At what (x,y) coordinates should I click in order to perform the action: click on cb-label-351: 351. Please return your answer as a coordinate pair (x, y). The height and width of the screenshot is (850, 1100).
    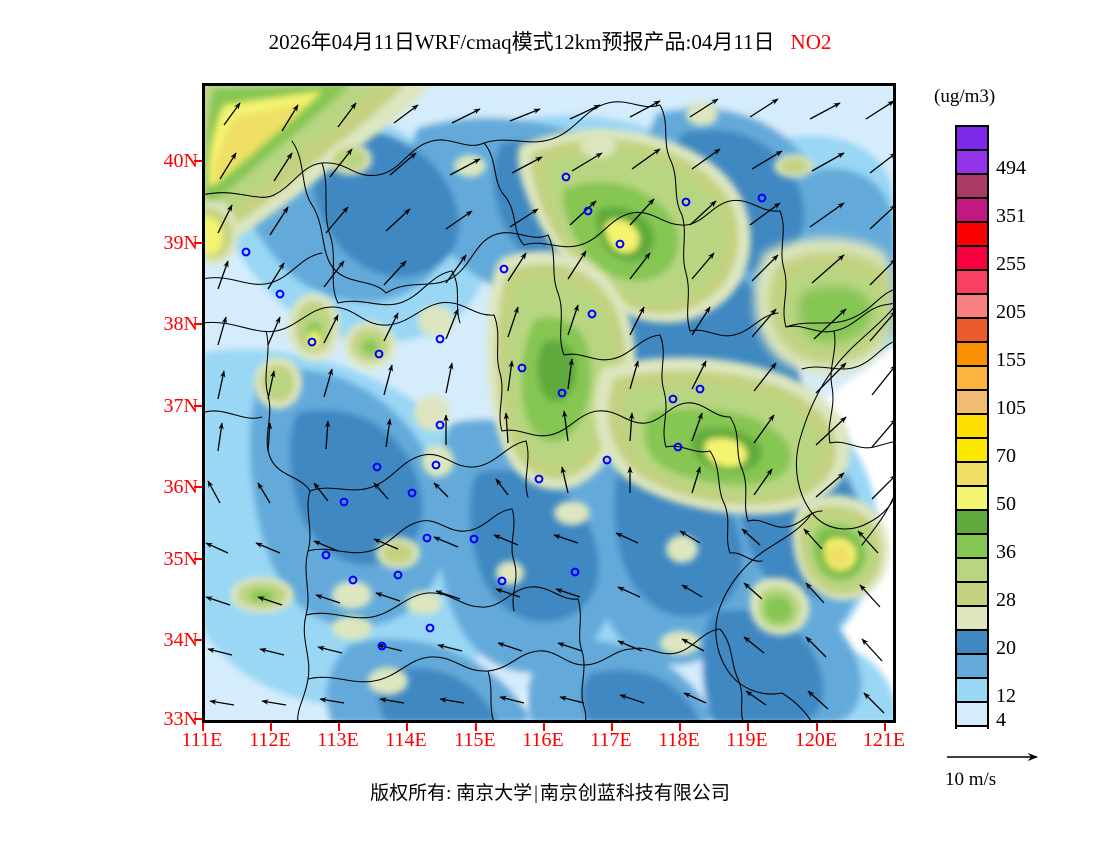
    Looking at the image, I should click on (1011, 216).